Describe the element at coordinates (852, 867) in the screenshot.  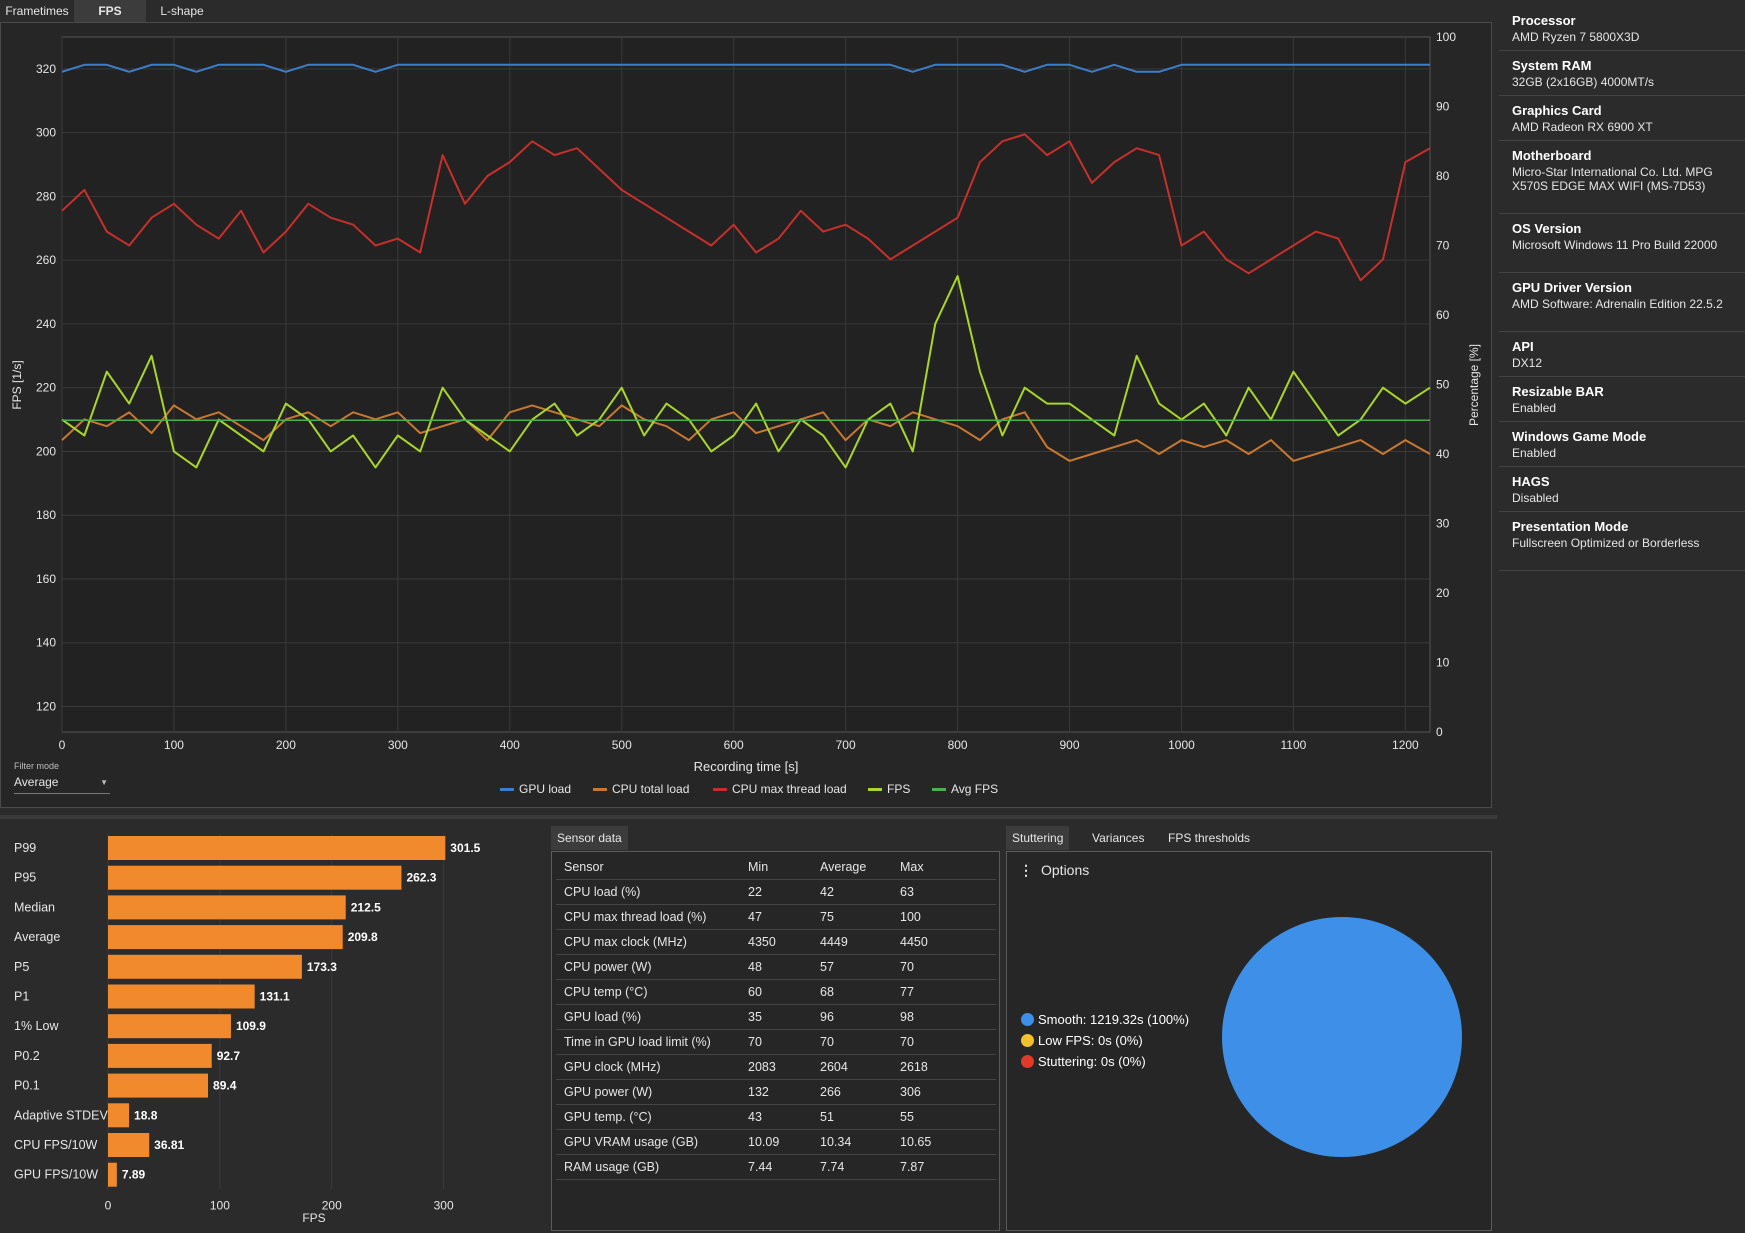
I see `column-header-average: Average` at that location.